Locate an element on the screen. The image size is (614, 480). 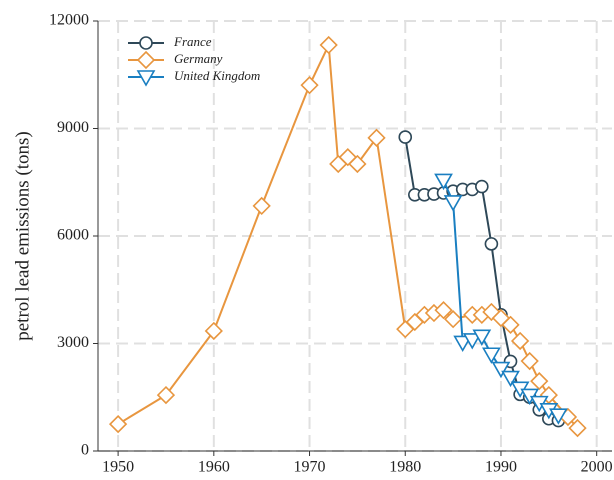
y-tick-label: 0 is located at coordinates (85, 450).